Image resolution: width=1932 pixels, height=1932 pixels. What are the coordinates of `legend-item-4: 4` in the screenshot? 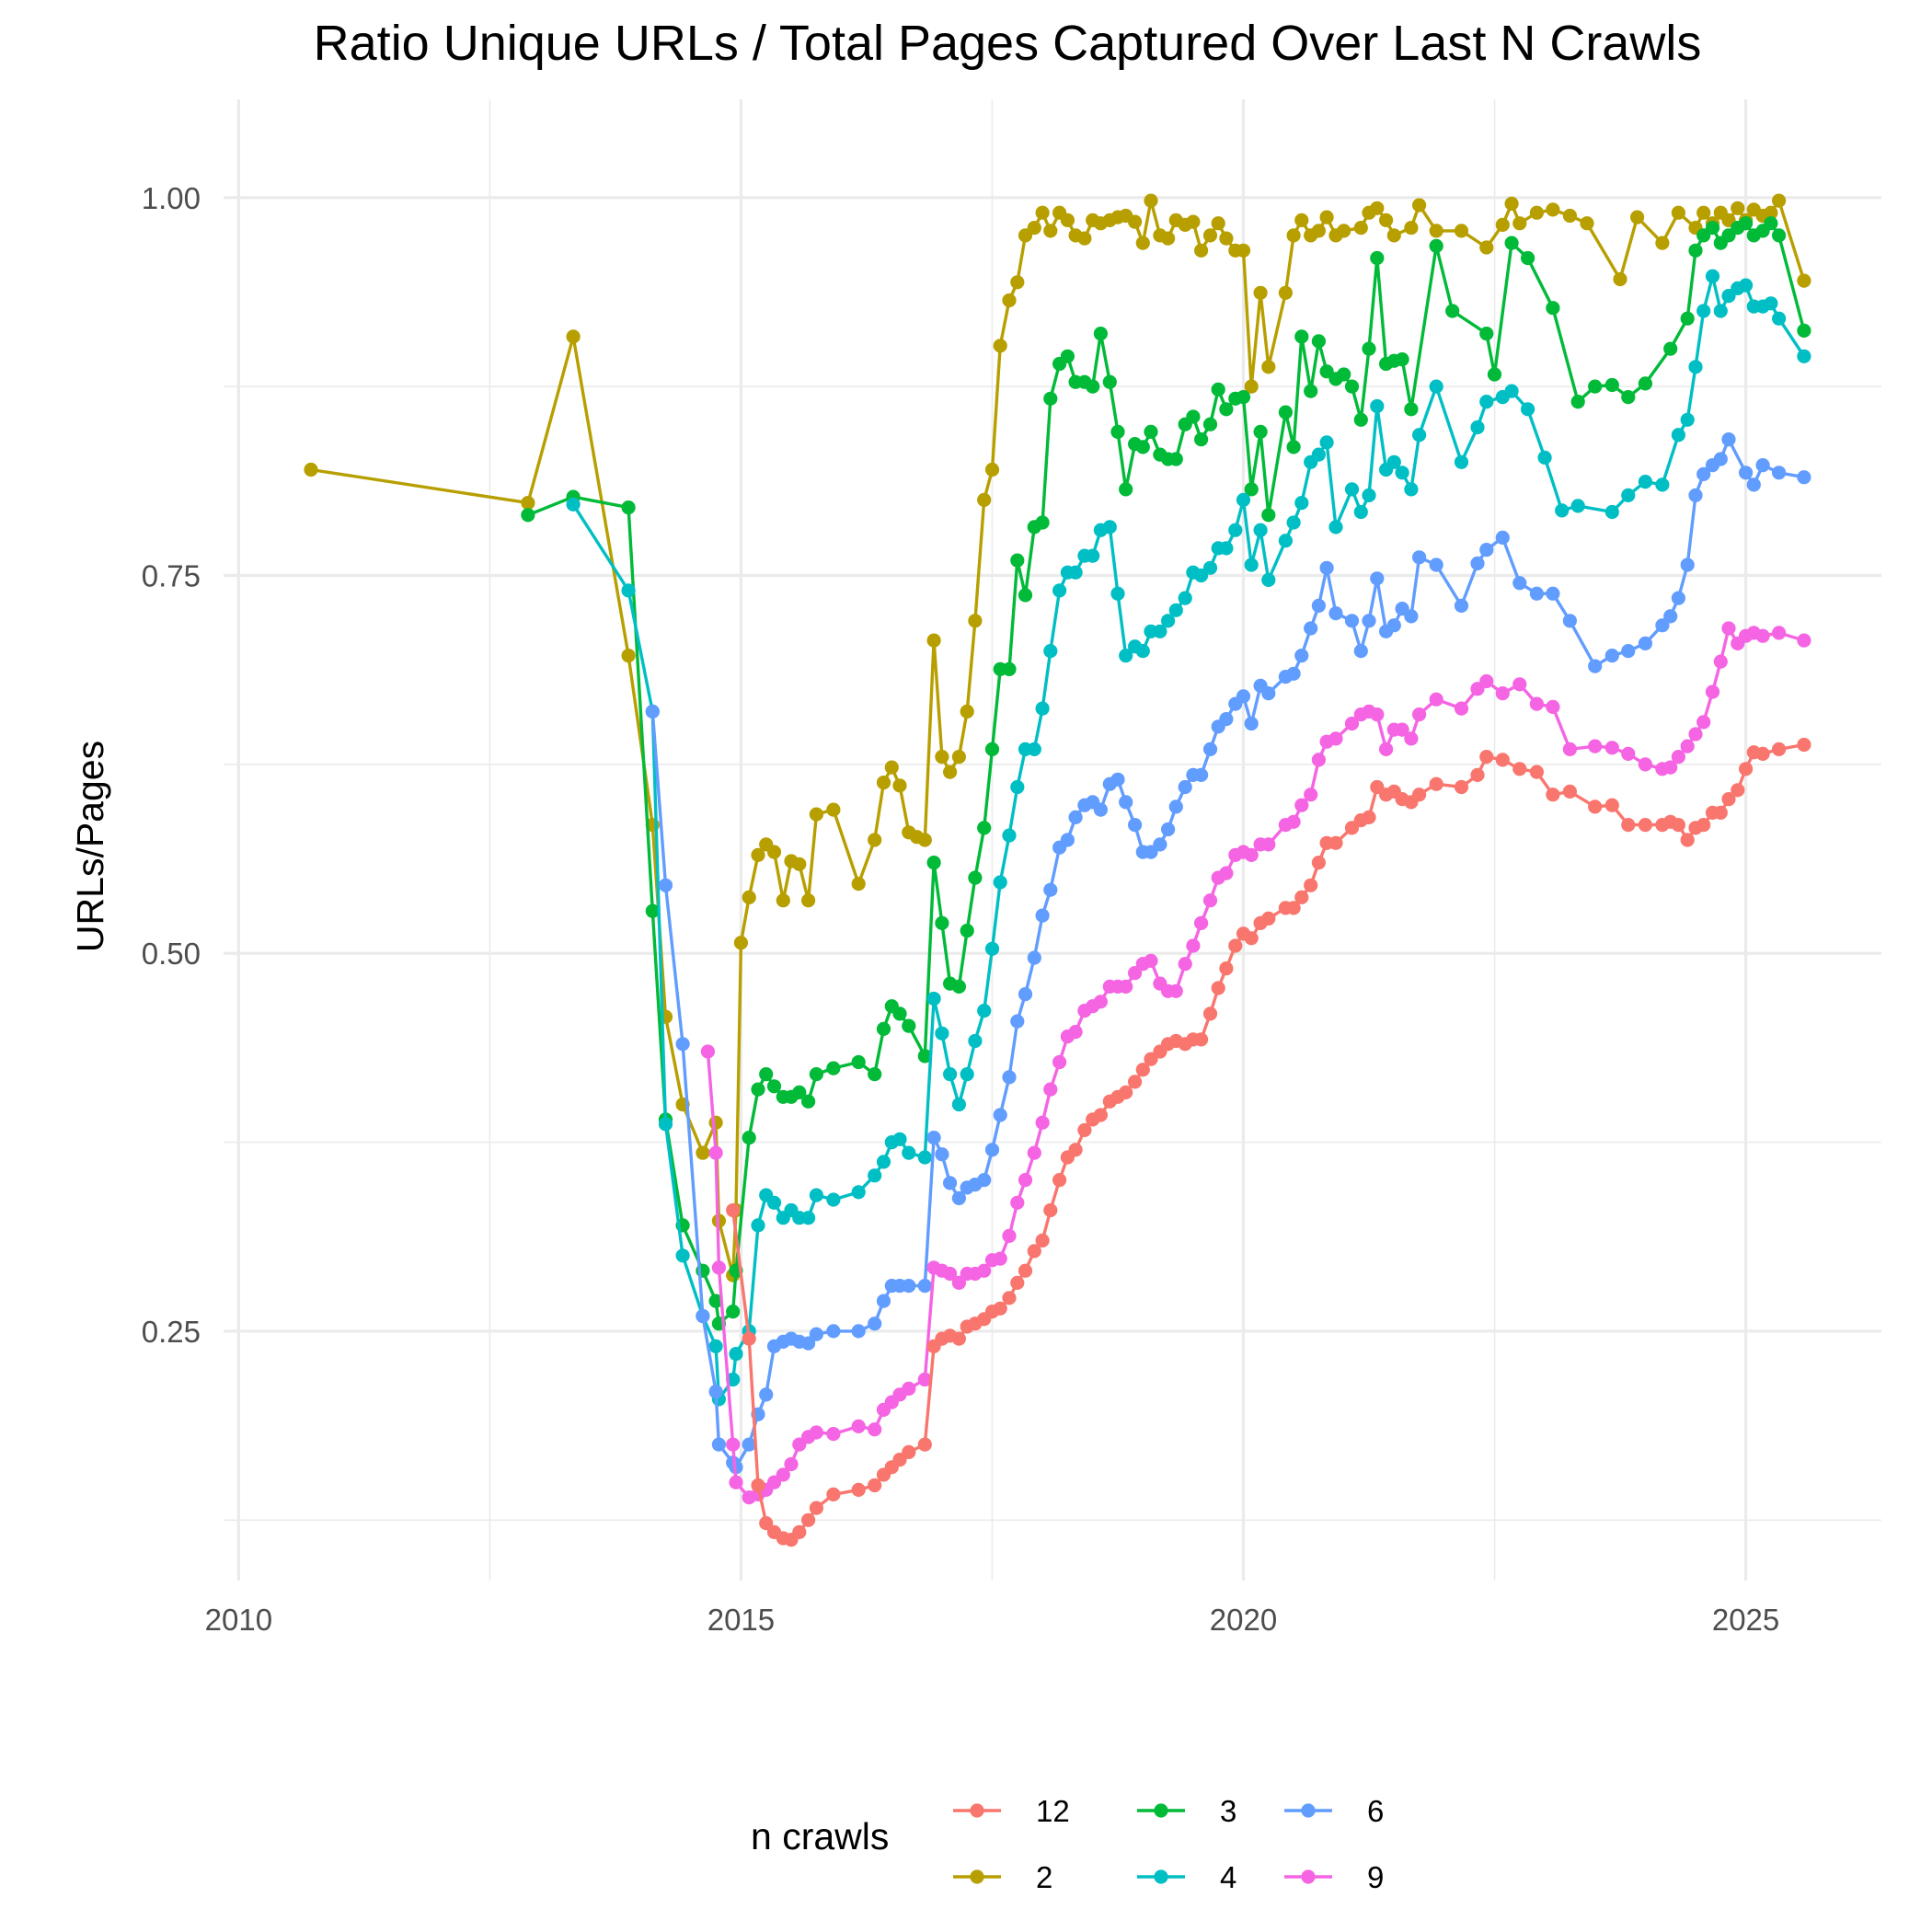 It's located at (1186, 1877).